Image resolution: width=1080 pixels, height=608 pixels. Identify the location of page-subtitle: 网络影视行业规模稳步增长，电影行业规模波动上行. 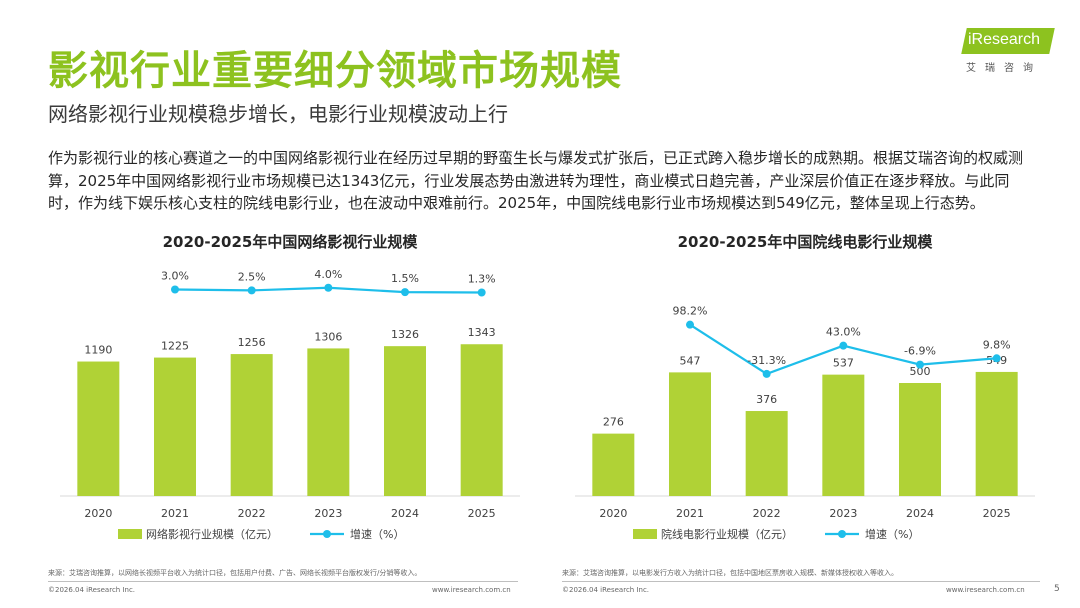
(278, 114).